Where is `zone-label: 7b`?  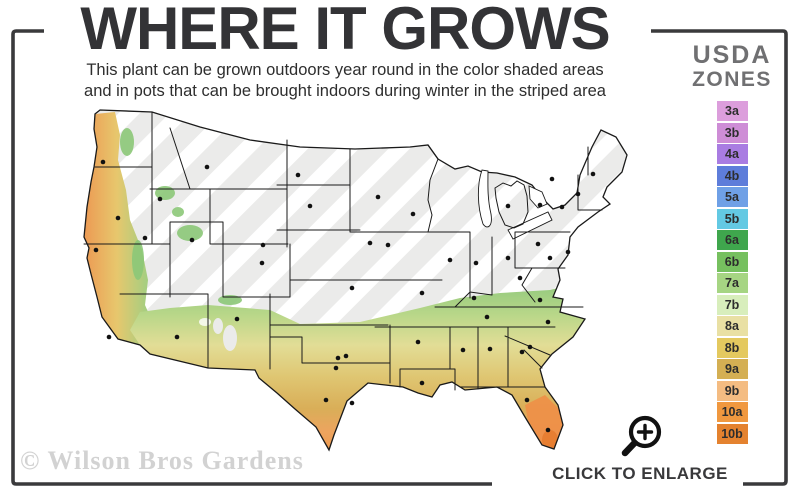
zone-label: 7b is located at coordinates (732, 304).